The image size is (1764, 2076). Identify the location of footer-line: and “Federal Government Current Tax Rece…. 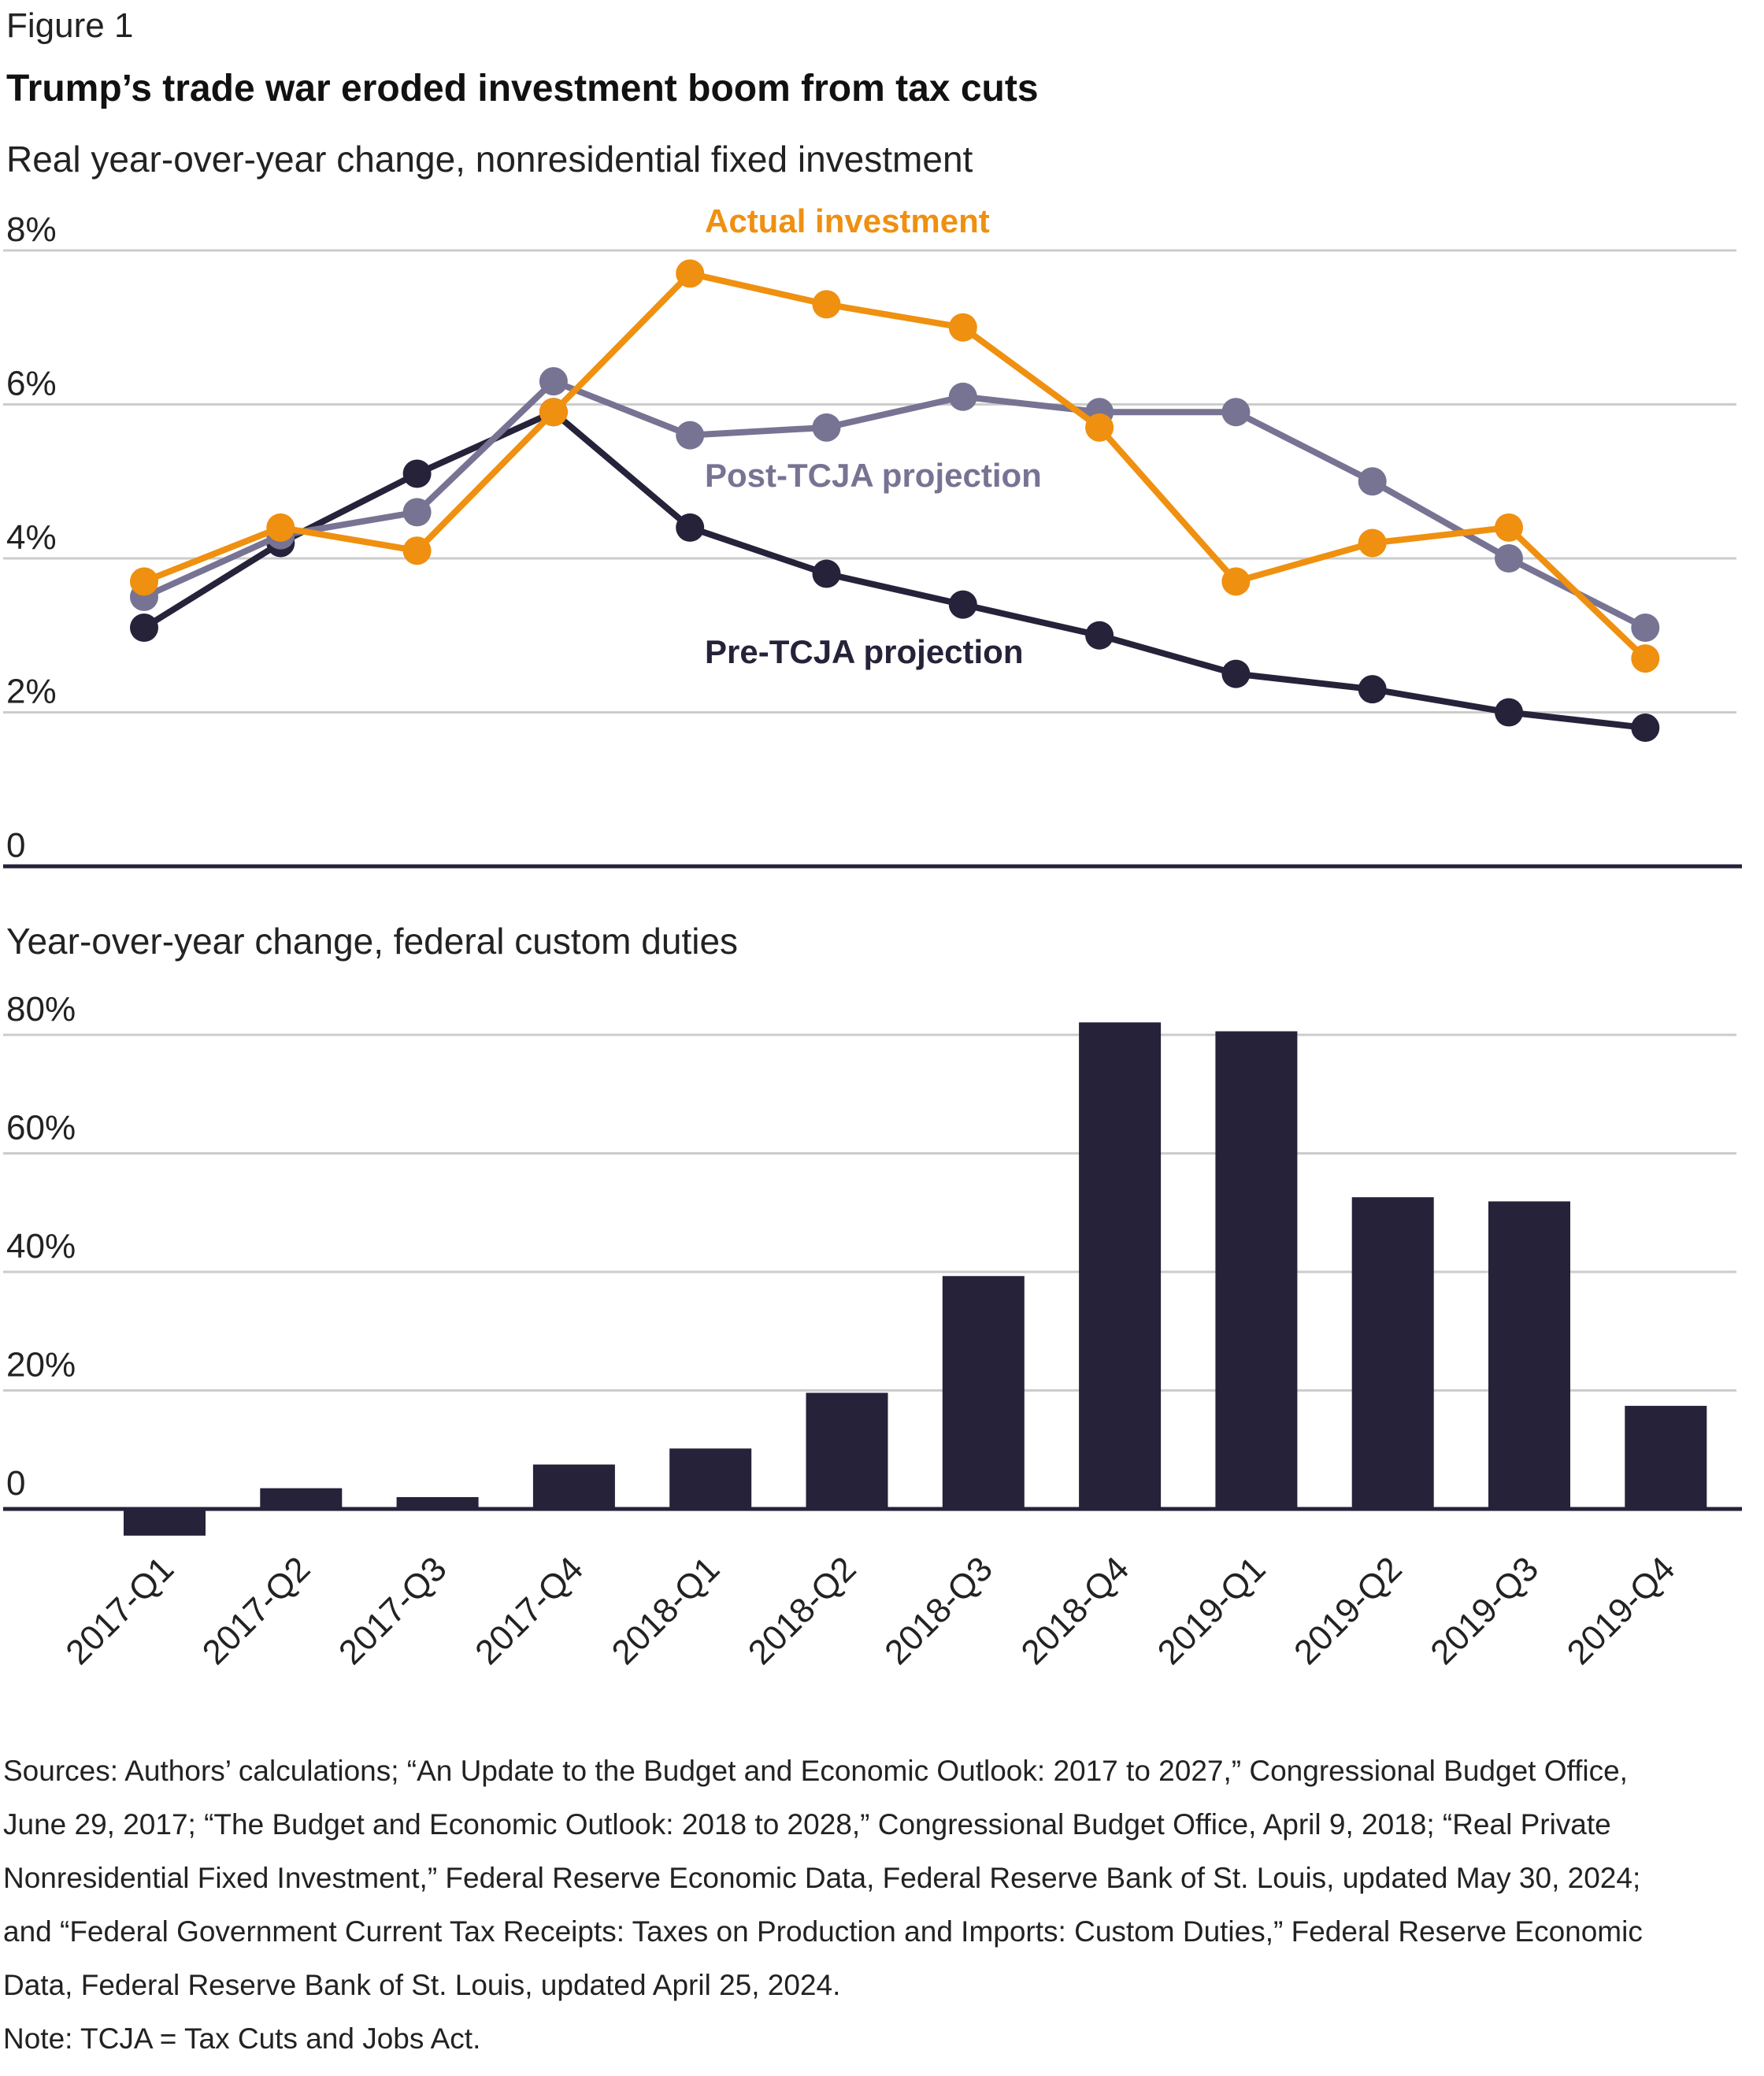
(823, 1931).